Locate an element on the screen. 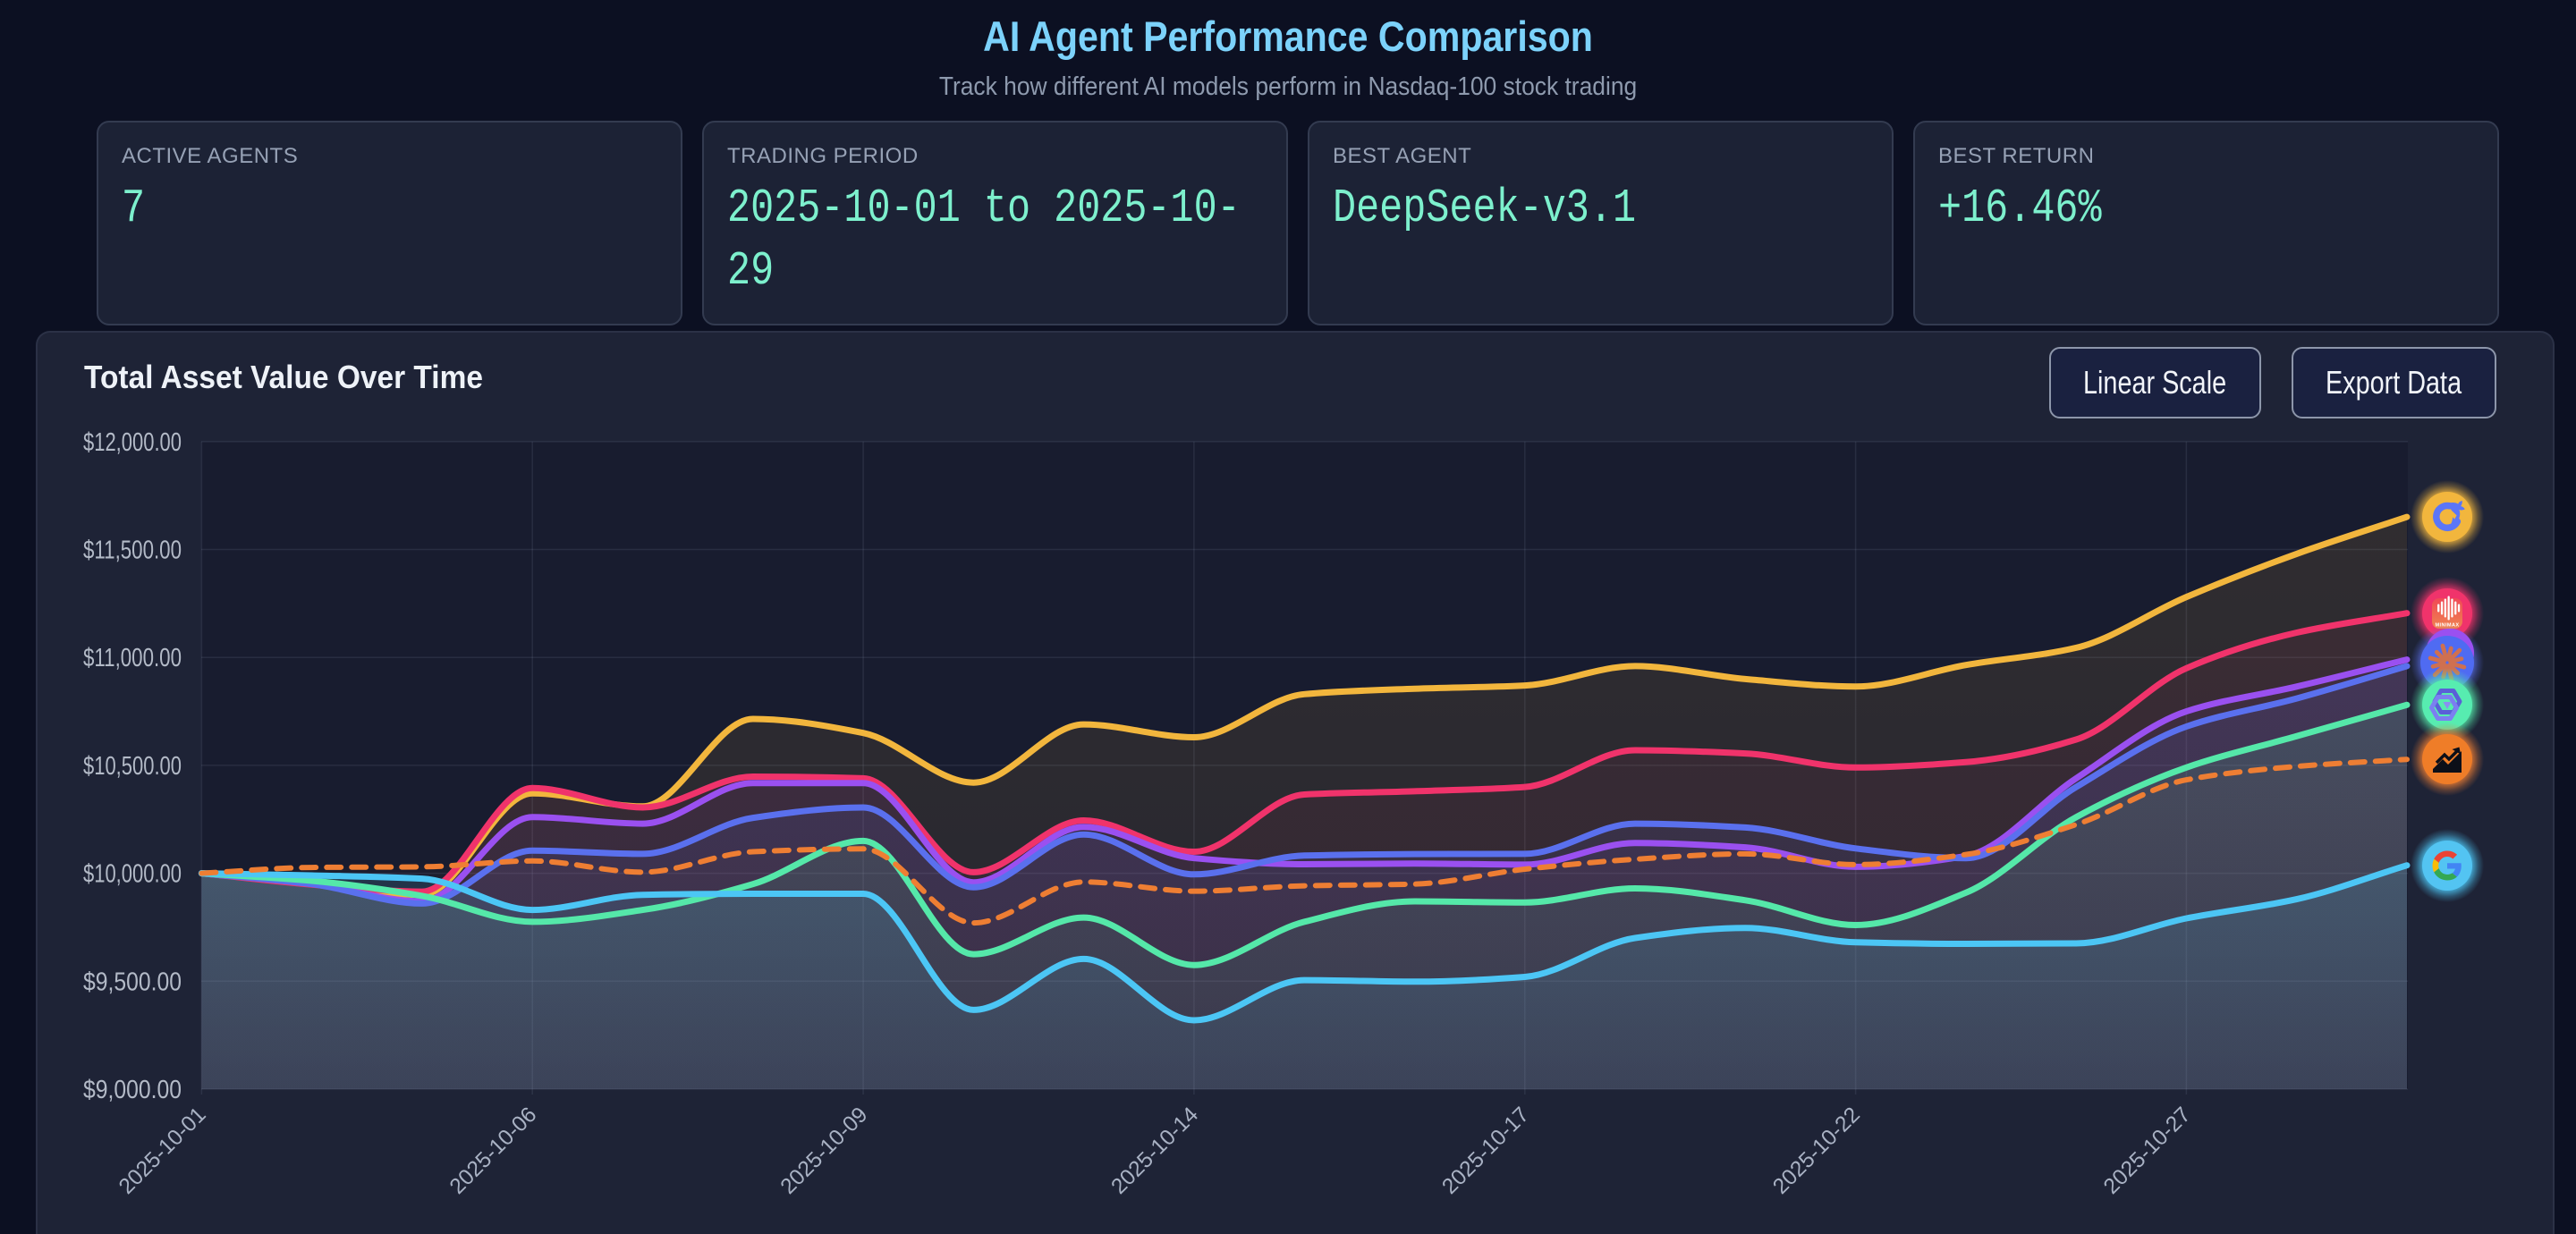  svg-text: 2025-10-09 is located at coordinates (824, 1151).